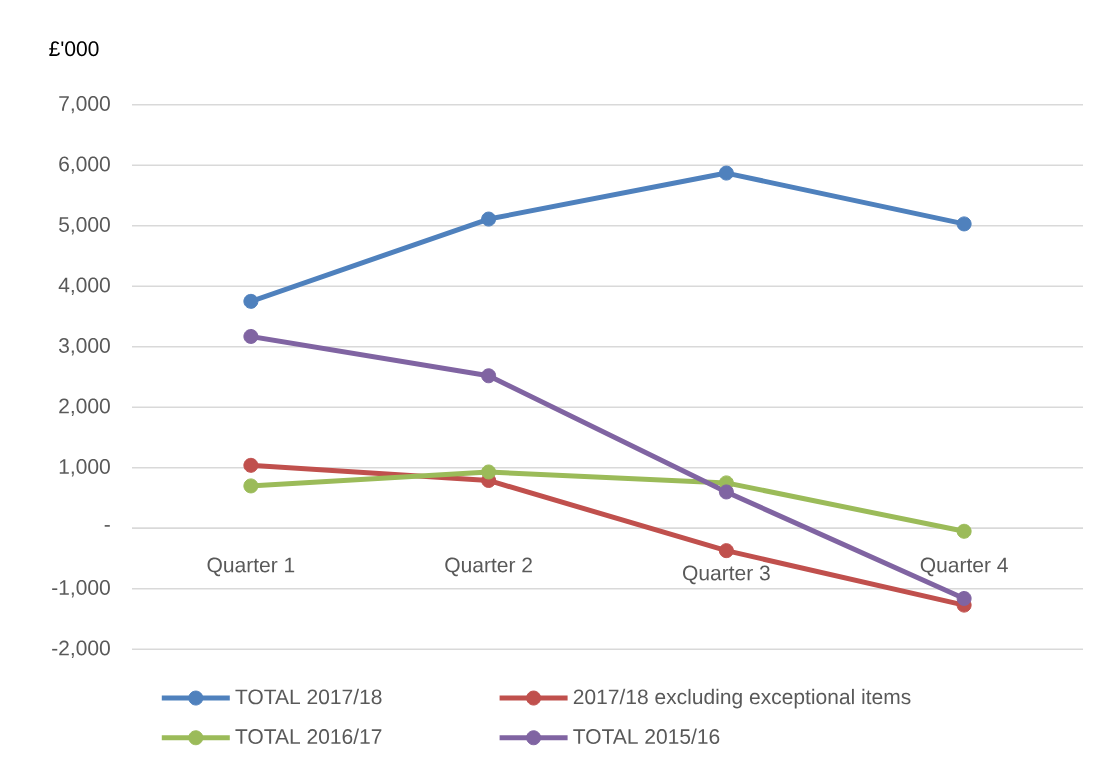  I want to click on y-tick-label: 2,000, so click(84, 407).